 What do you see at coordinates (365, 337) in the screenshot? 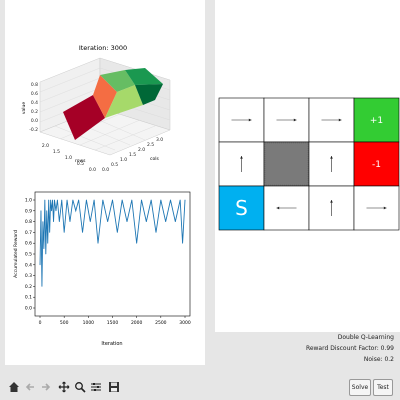
I see `algorithm-label: Double Q-Learning` at bounding box center [365, 337].